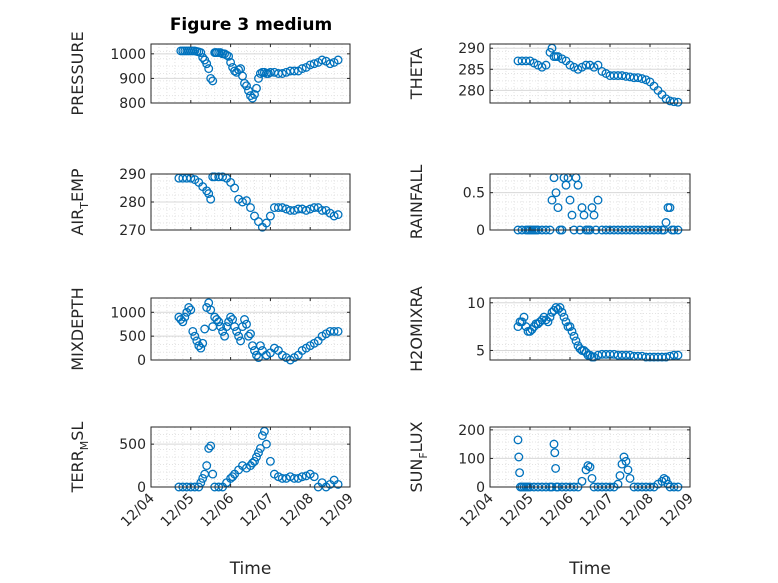 This screenshot has height=583, width=778. Describe the element at coordinates (251, 25) in the screenshot. I see `figure-title: Figure 3 medium` at that location.